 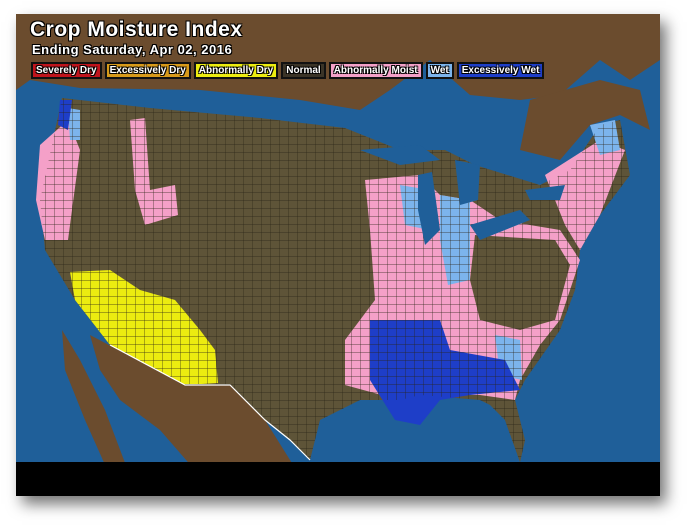 I want to click on mexico, so click(x=181, y=403).